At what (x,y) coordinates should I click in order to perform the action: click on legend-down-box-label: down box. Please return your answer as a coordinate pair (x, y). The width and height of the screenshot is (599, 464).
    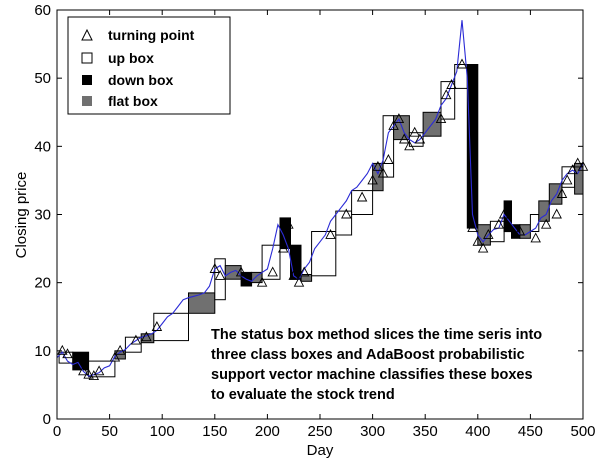
    Looking at the image, I should click on (141, 80).